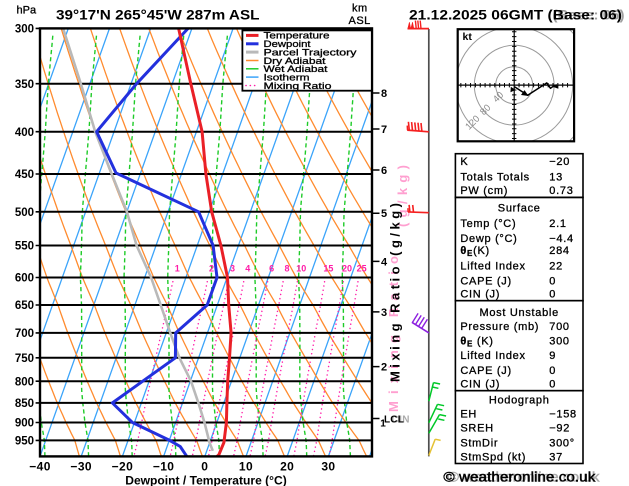 The image size is (629, 486). Describe the element at coordinates (561, 239) in the screenshot. I see `svg-text: −4.4` at that location.